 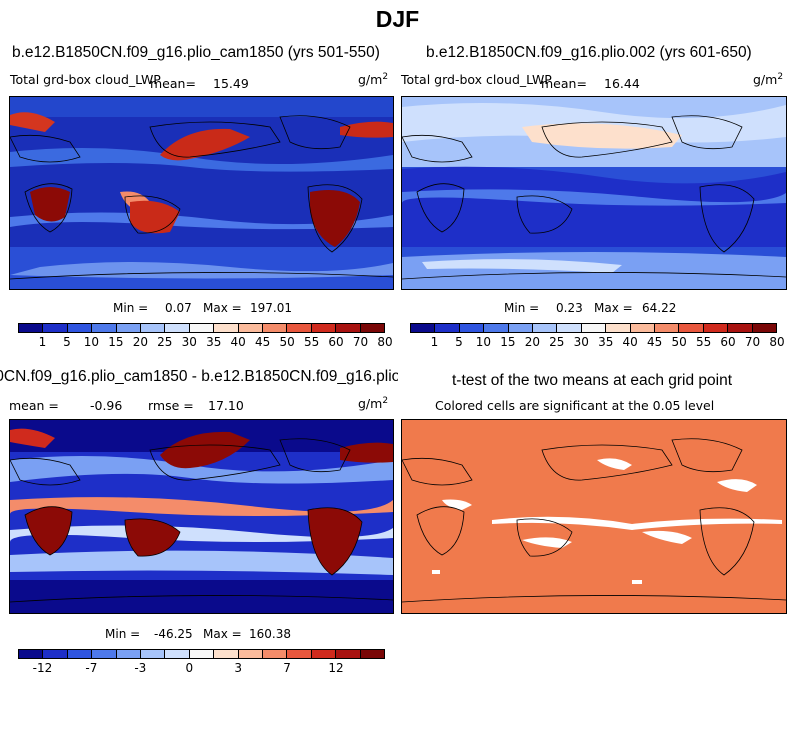 What do you see at coordinates (173, 634) in the screenshot?
I see `panel3-min-value: -46.25` at bounding box center [173, 634].